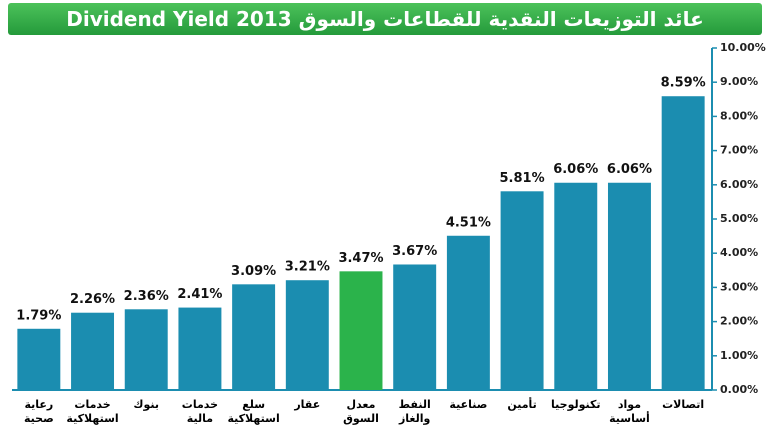 The image size is (770, 443). What do you see at coordinates (522, 178) in the screenshot?
I see `value-label: 5.81%` at bounding box center [522, 178].